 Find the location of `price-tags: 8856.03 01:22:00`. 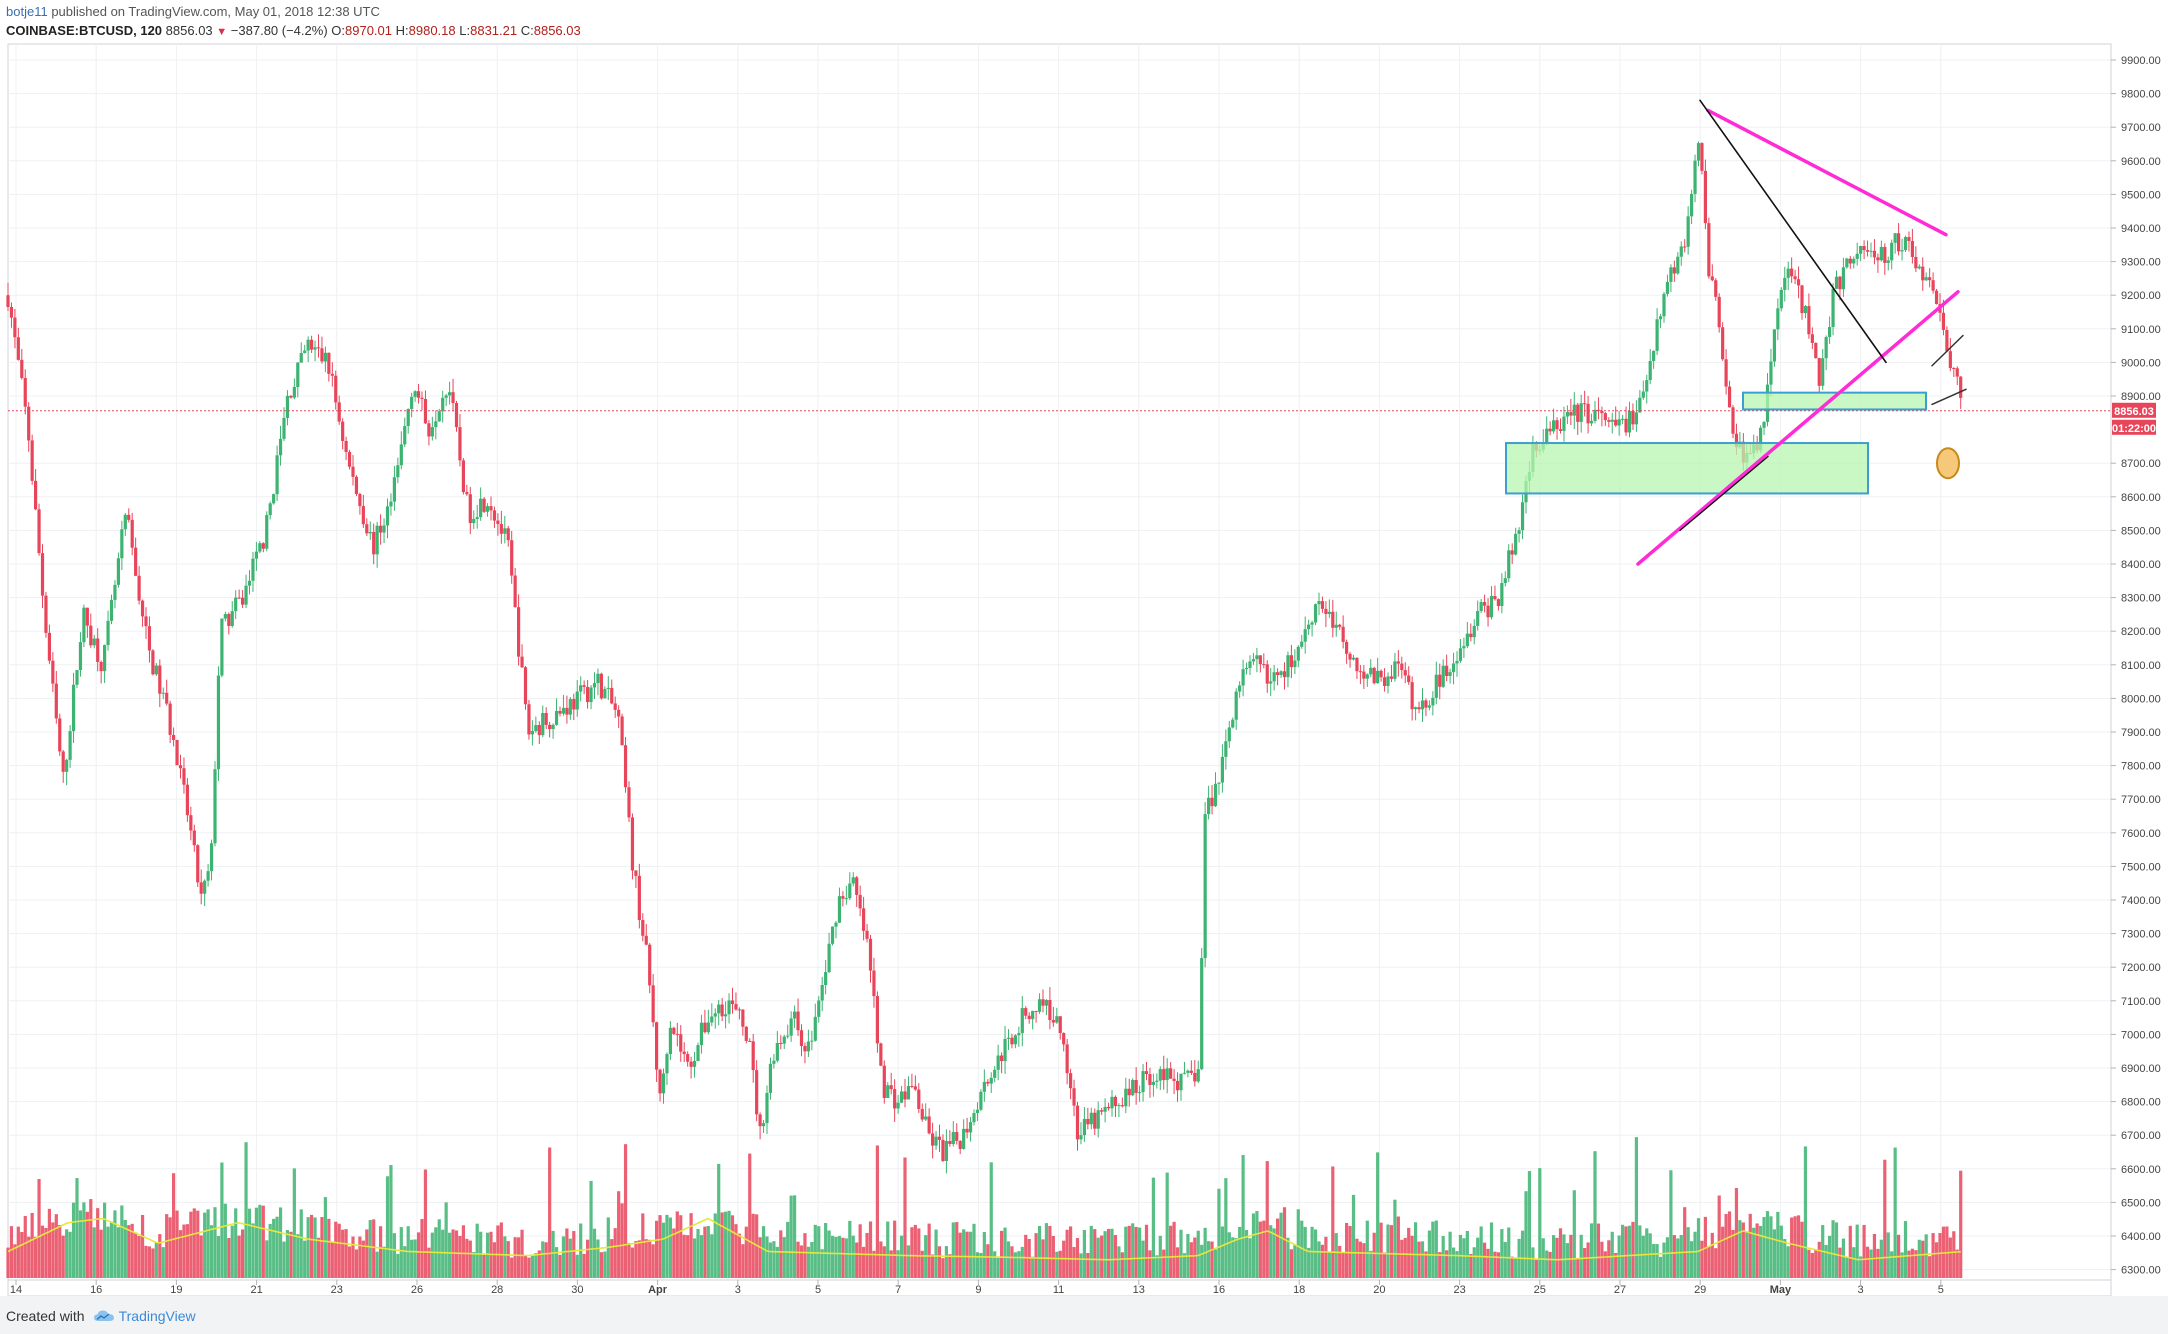

price-tags: 8856.03 01:22:00 is located at coordinates (2134, 418).